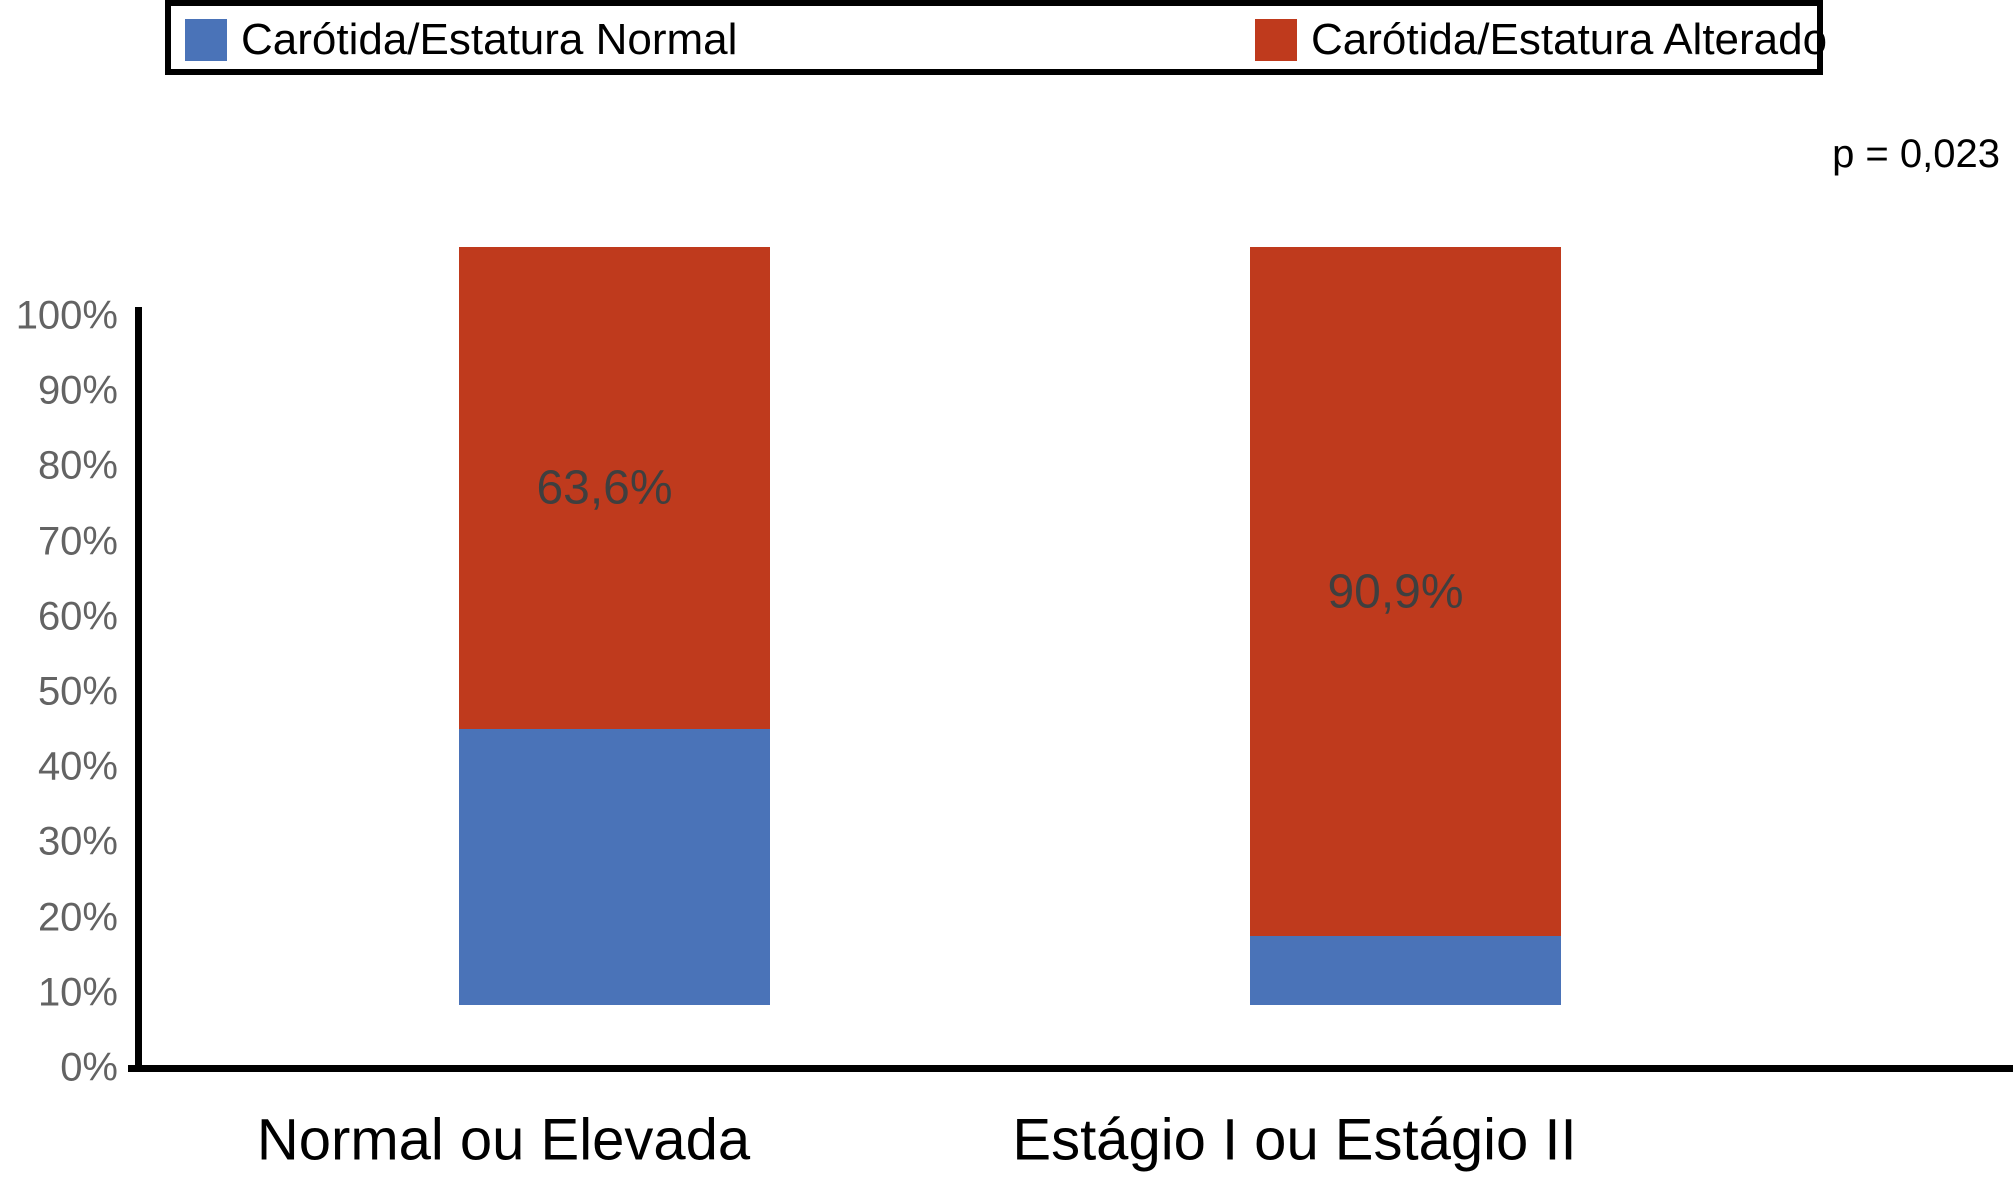 The height and width of the screenshot is (1182, 2013). Describe the element at coordinates (77, 465) in the screenshot. I see `y-axis-tick-label: 80%` at that location.